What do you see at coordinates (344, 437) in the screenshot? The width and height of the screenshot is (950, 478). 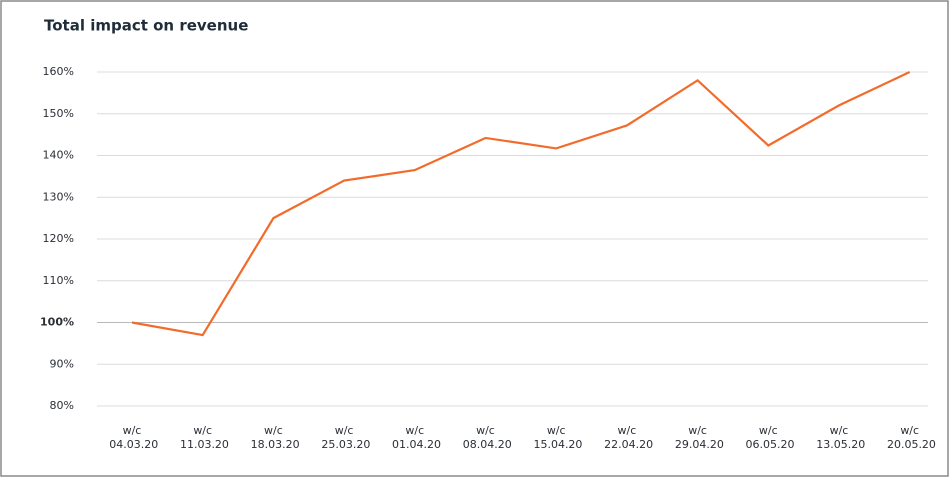 I see `x-tick-label: w/c 25.03.20` at bounding box center [344, 437].